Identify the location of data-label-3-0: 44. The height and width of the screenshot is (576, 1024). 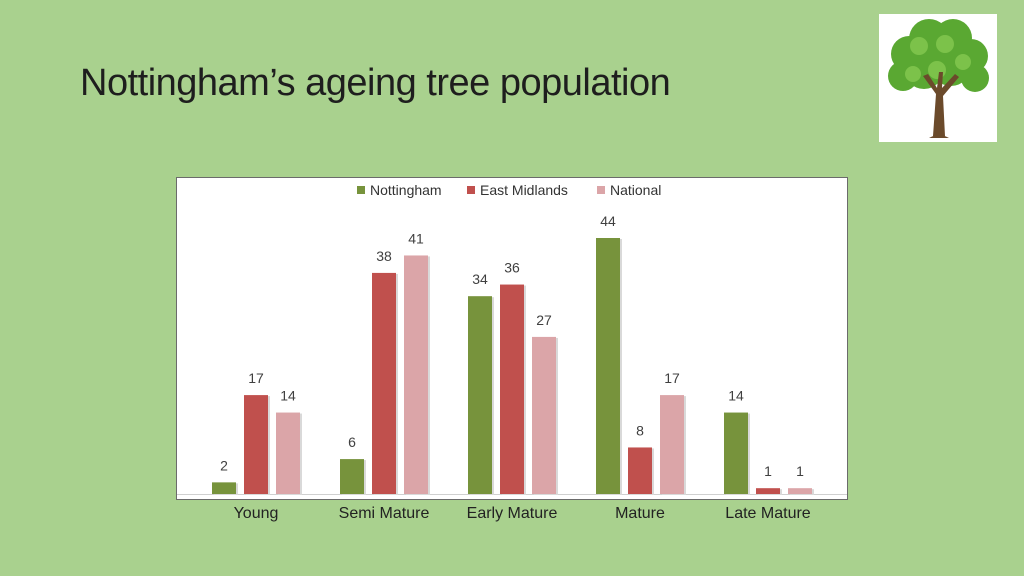
(608, 221).